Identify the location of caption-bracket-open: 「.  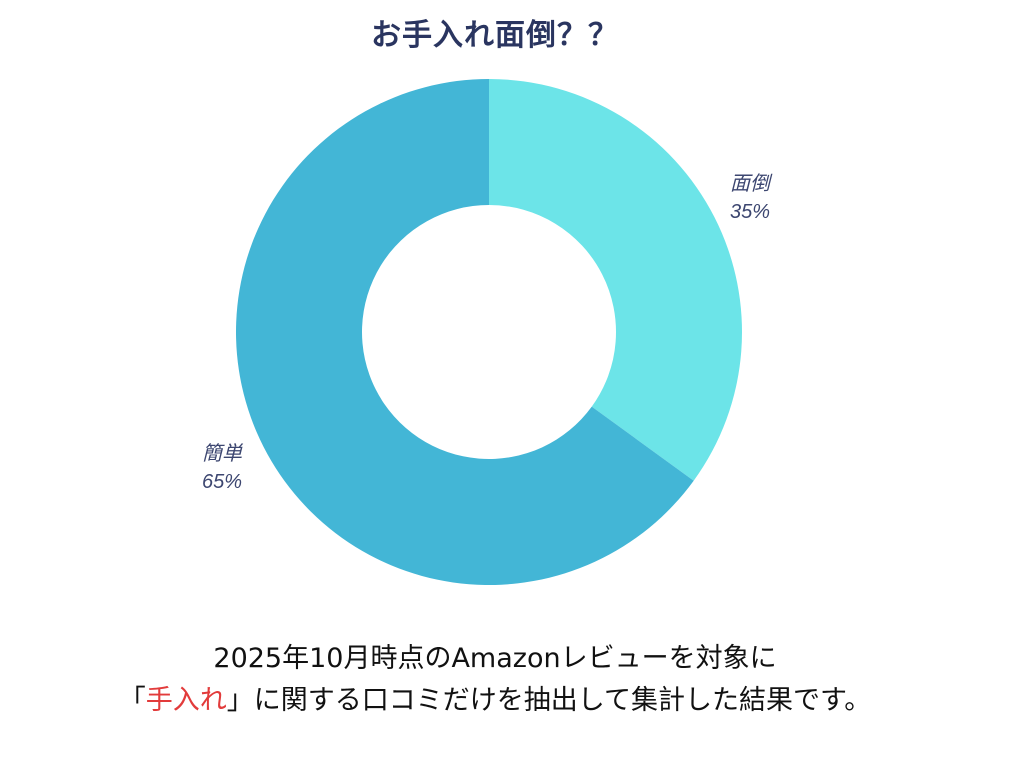
(132, 700).